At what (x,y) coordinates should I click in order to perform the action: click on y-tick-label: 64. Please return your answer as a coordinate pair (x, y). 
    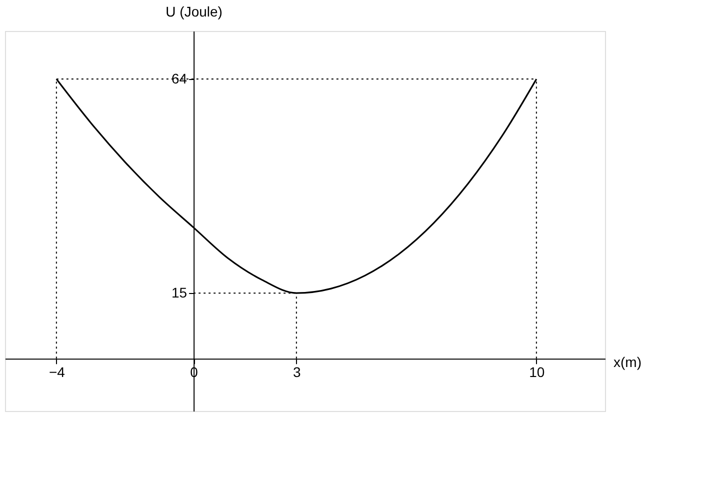
    Looking at the image, I should click on (179, 78).